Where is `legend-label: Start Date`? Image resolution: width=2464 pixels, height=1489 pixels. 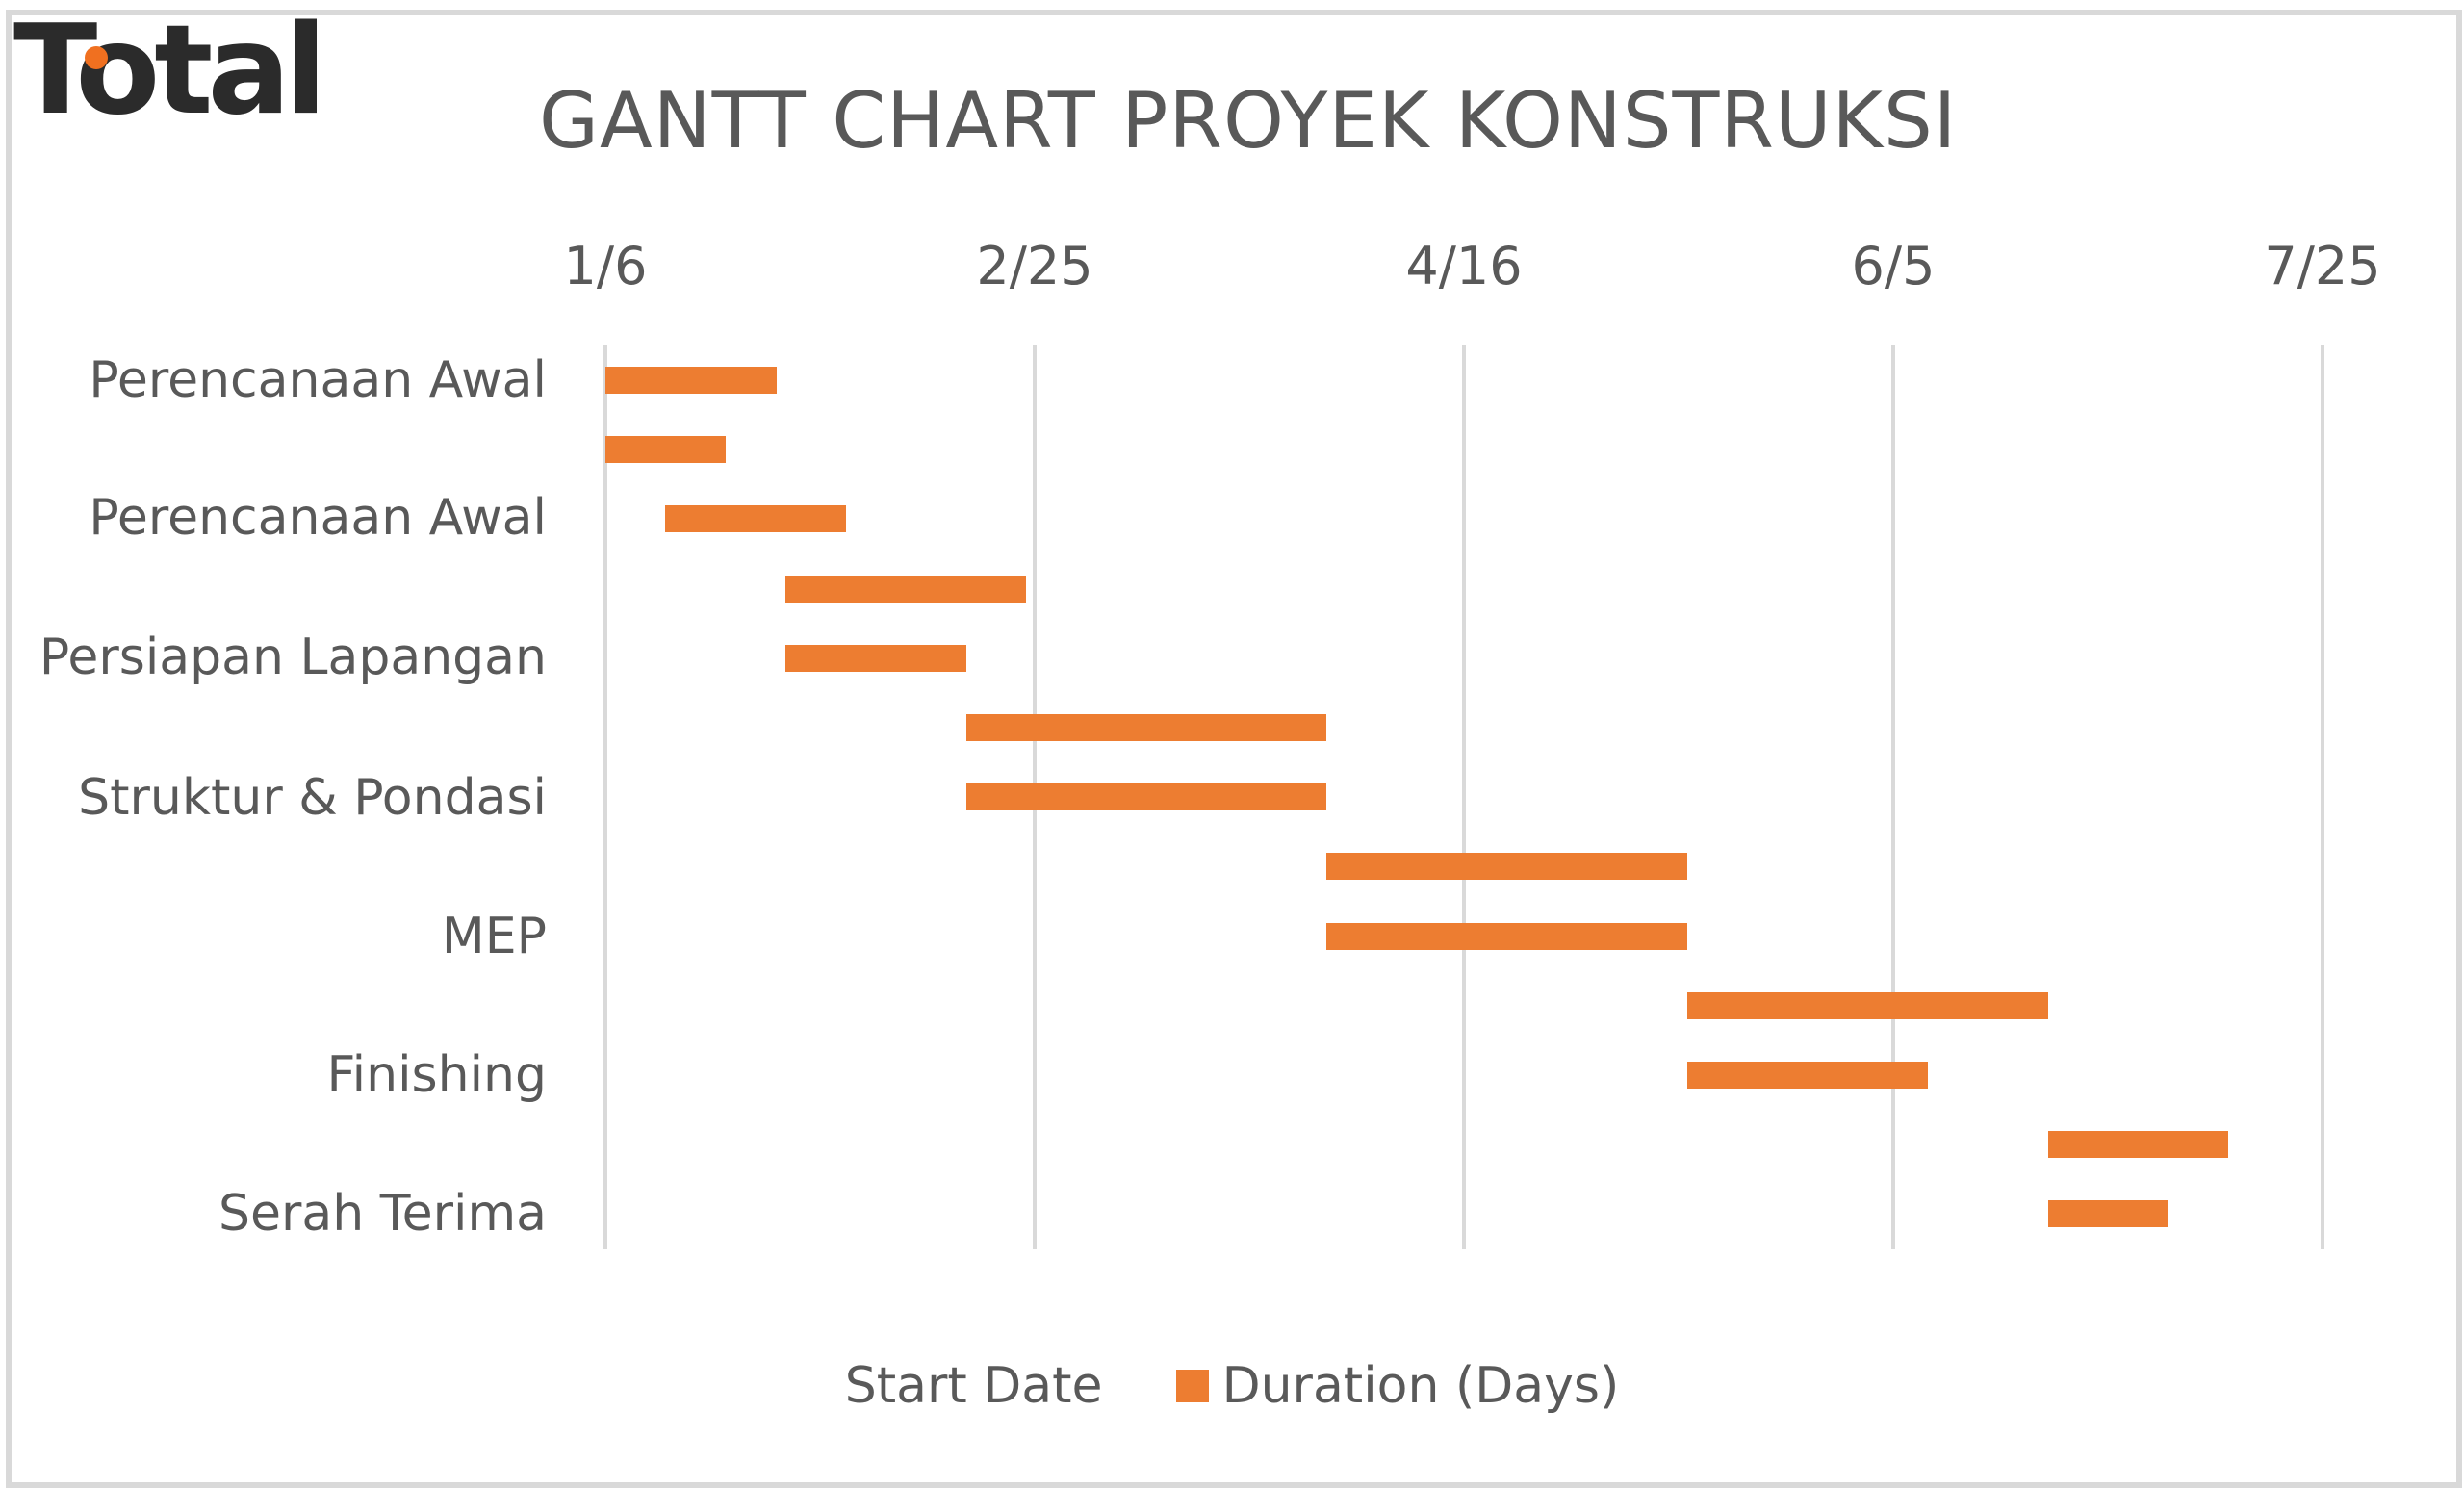 legend-label: Start Date is located at coordinates (973, 1386).